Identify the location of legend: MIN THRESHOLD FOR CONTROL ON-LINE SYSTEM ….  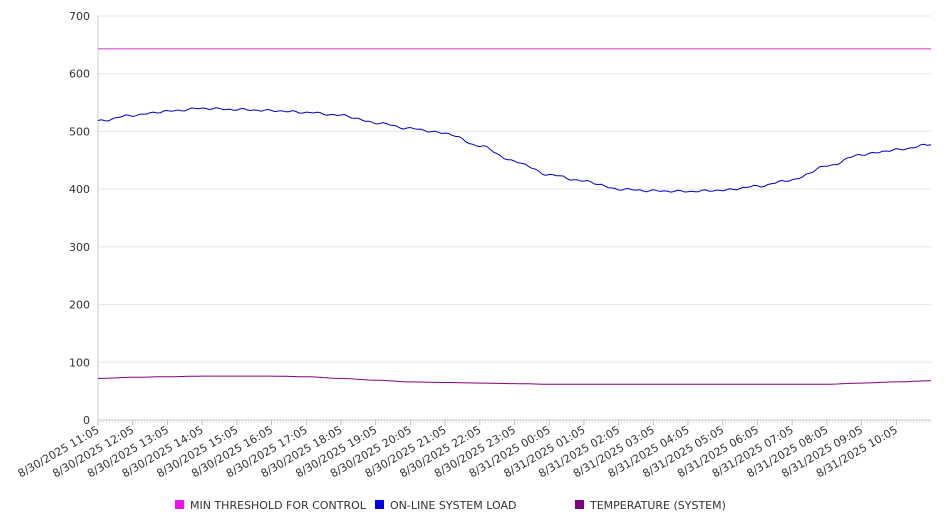
(450, 505).